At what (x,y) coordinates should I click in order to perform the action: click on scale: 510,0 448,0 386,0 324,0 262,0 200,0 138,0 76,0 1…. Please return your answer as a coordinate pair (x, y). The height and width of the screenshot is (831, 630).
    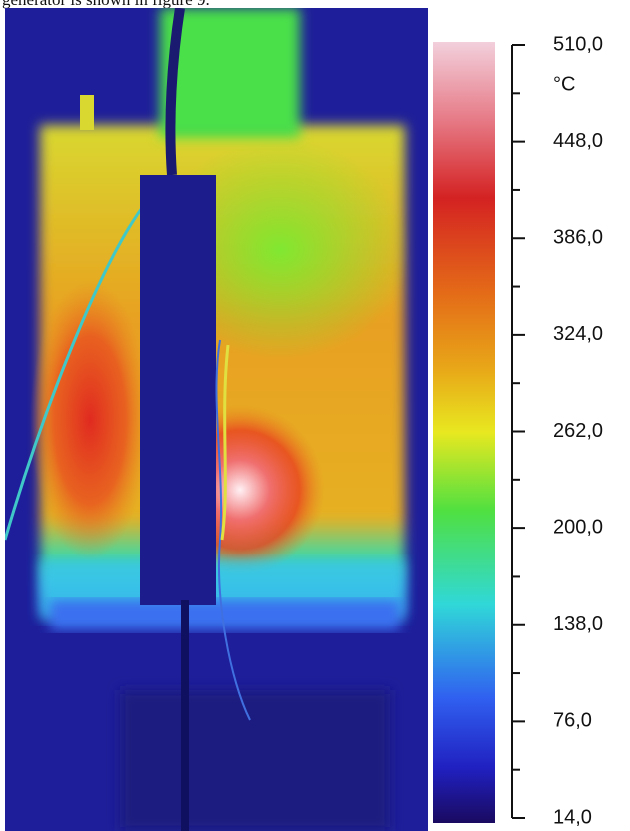
    Looking at the image, I should click on (557, 430).